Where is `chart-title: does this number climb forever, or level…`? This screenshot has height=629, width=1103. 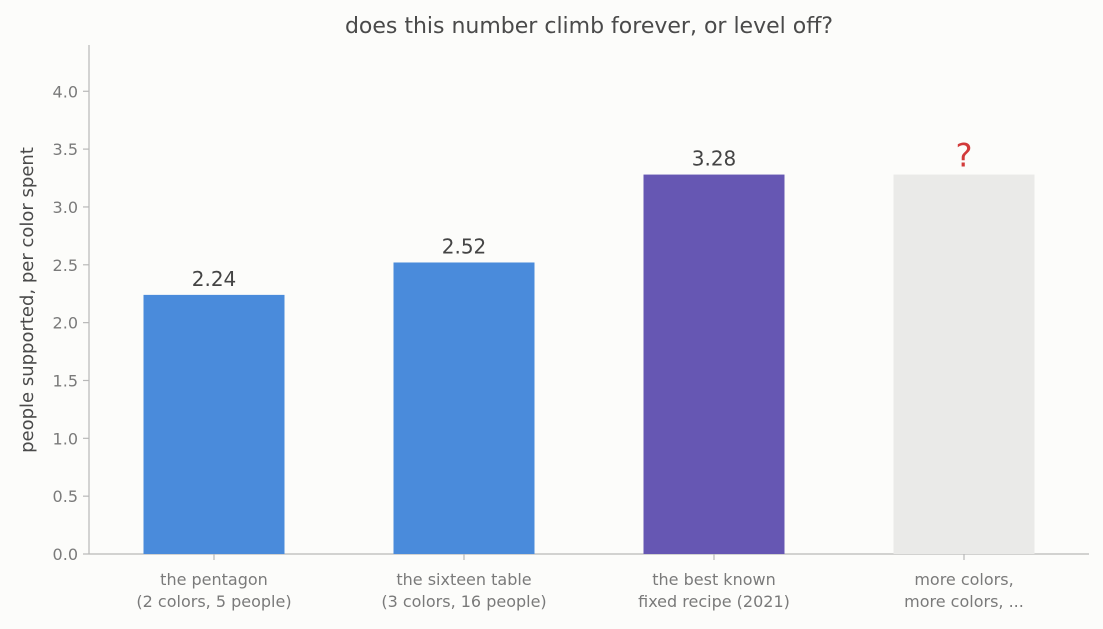
chart-title: does this number climb forever, or level… is located at coordinates (589, 26).